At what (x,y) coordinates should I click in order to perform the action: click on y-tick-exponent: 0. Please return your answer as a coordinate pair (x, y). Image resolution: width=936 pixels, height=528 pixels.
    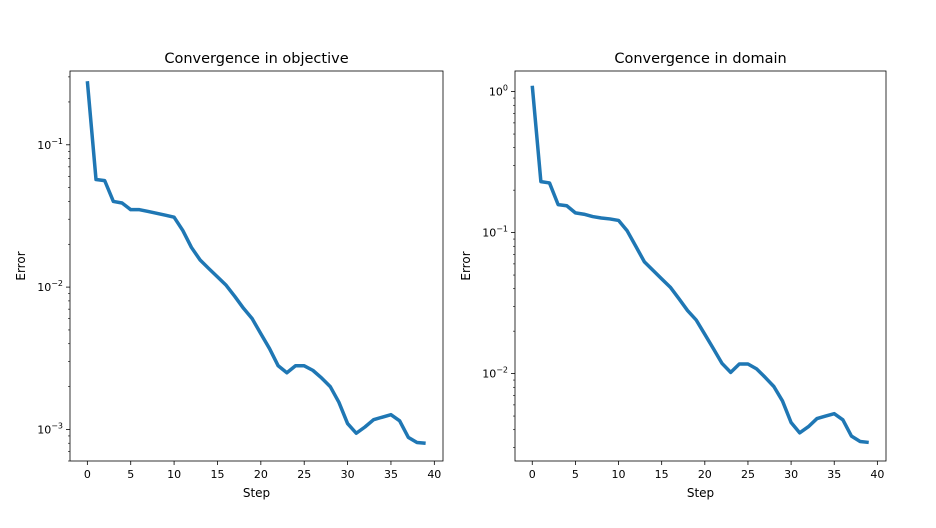
    Looking at the image, I should click on (505, 88).